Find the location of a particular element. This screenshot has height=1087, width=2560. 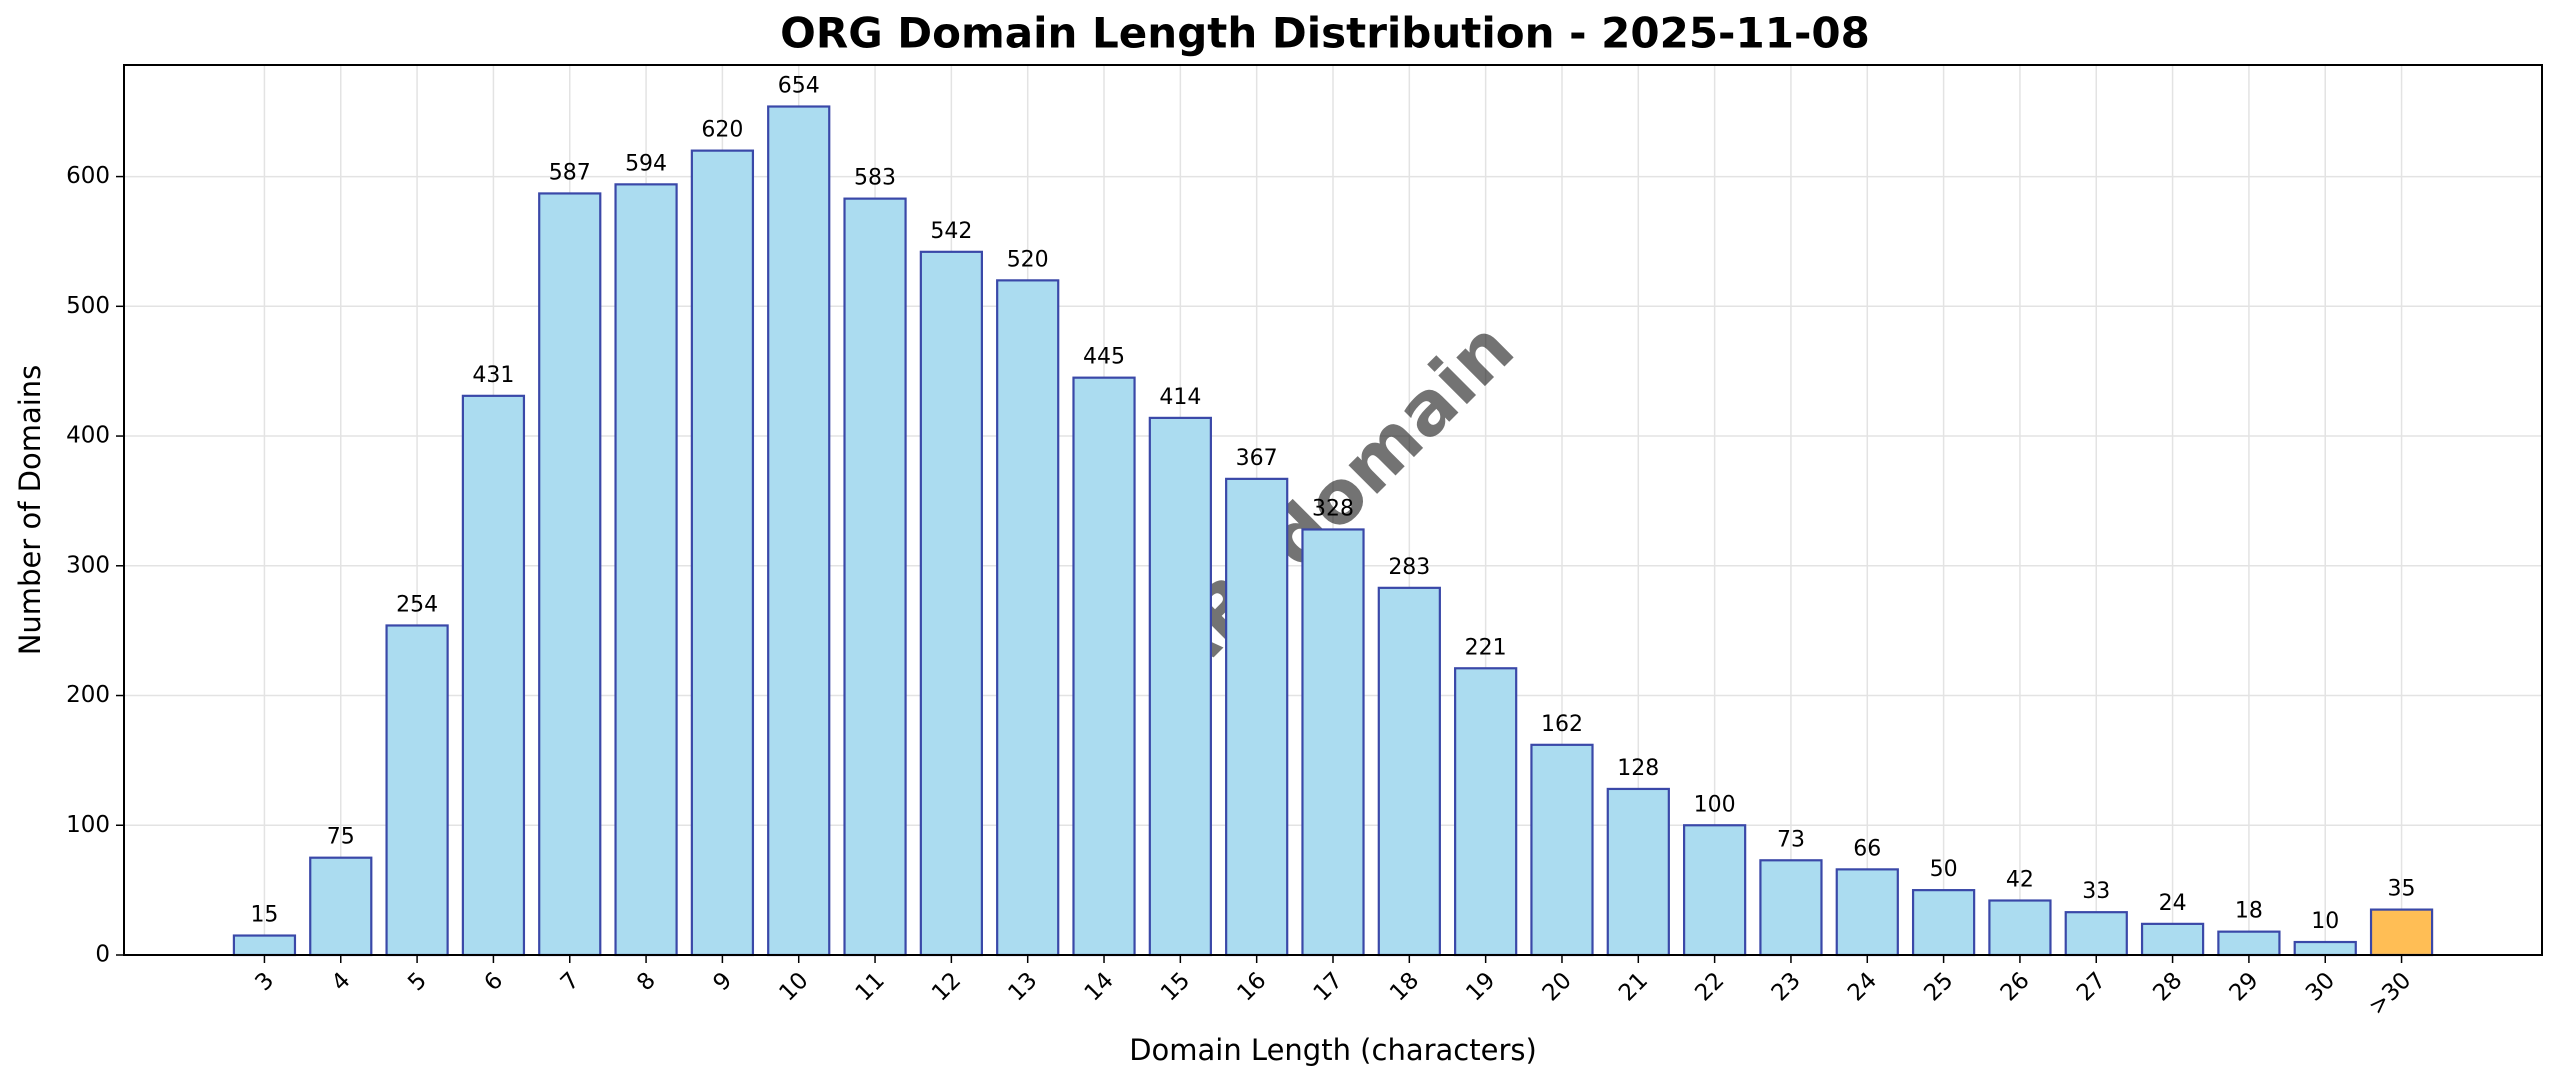

value-label: 162 is located at coordinates (1562, 724).